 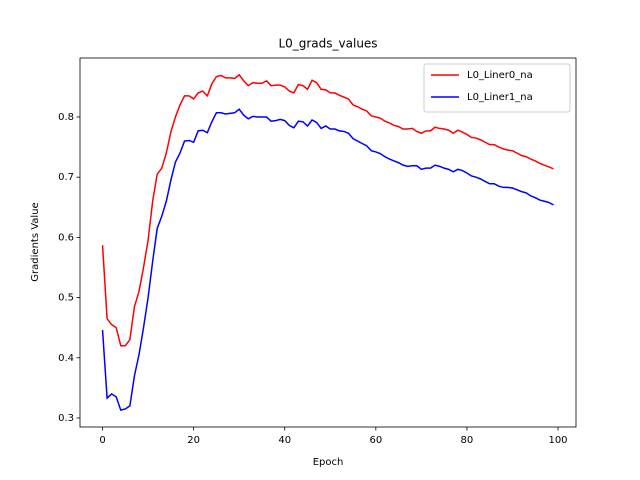 I want to click on x-tick-label: 40, so click(x=284, y=440).